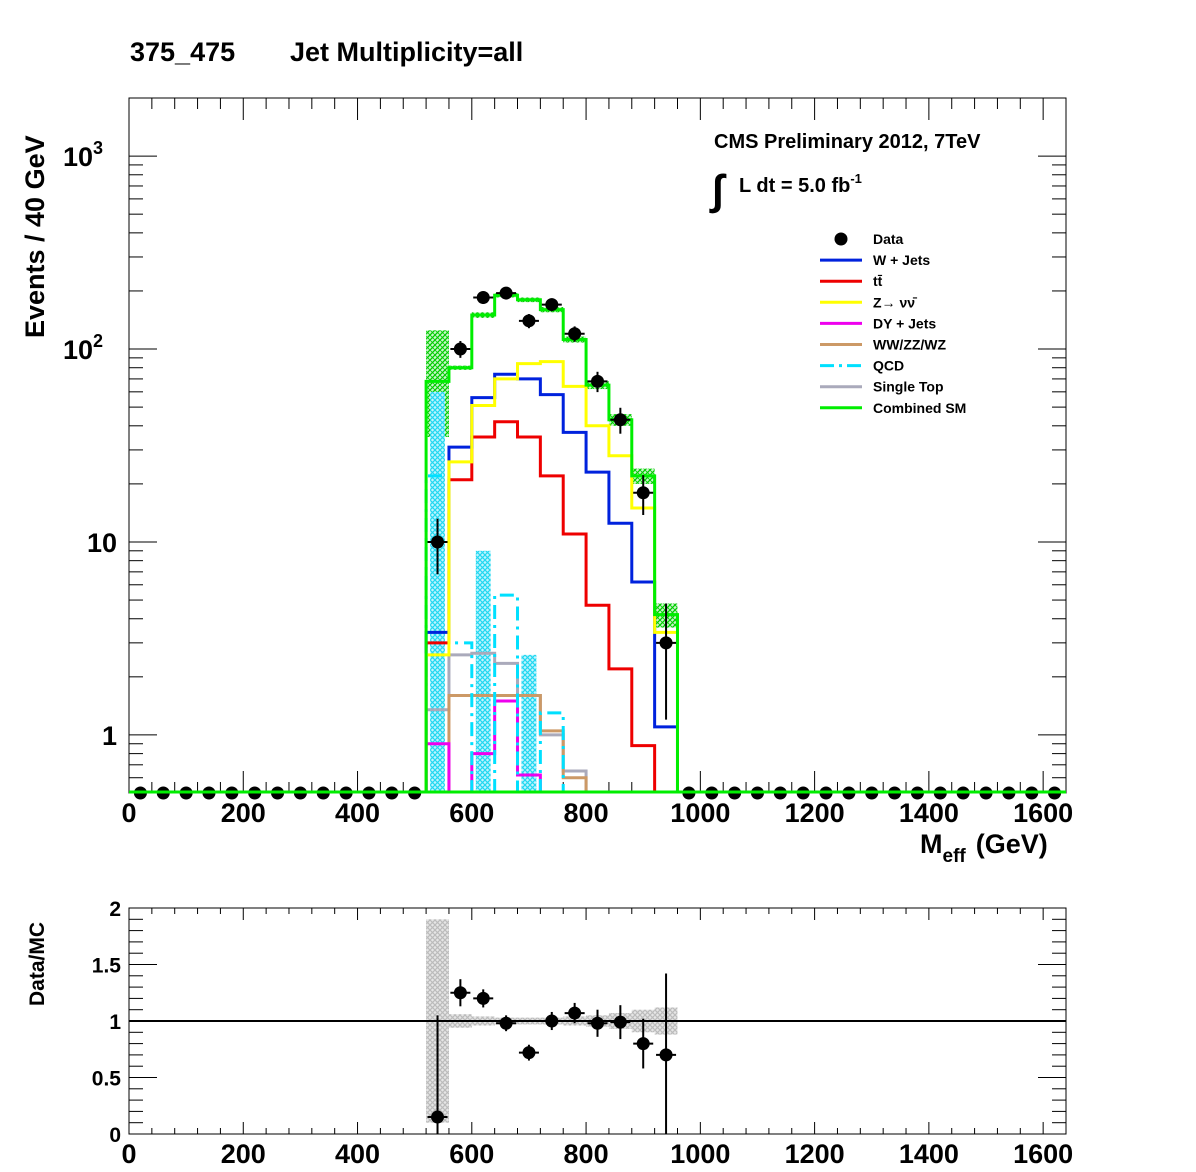 Image resolution: width=1196 pixels, height=1172 pixels. I want to click on main-x-axis-label: Meff (GeV), so click(984, 848).